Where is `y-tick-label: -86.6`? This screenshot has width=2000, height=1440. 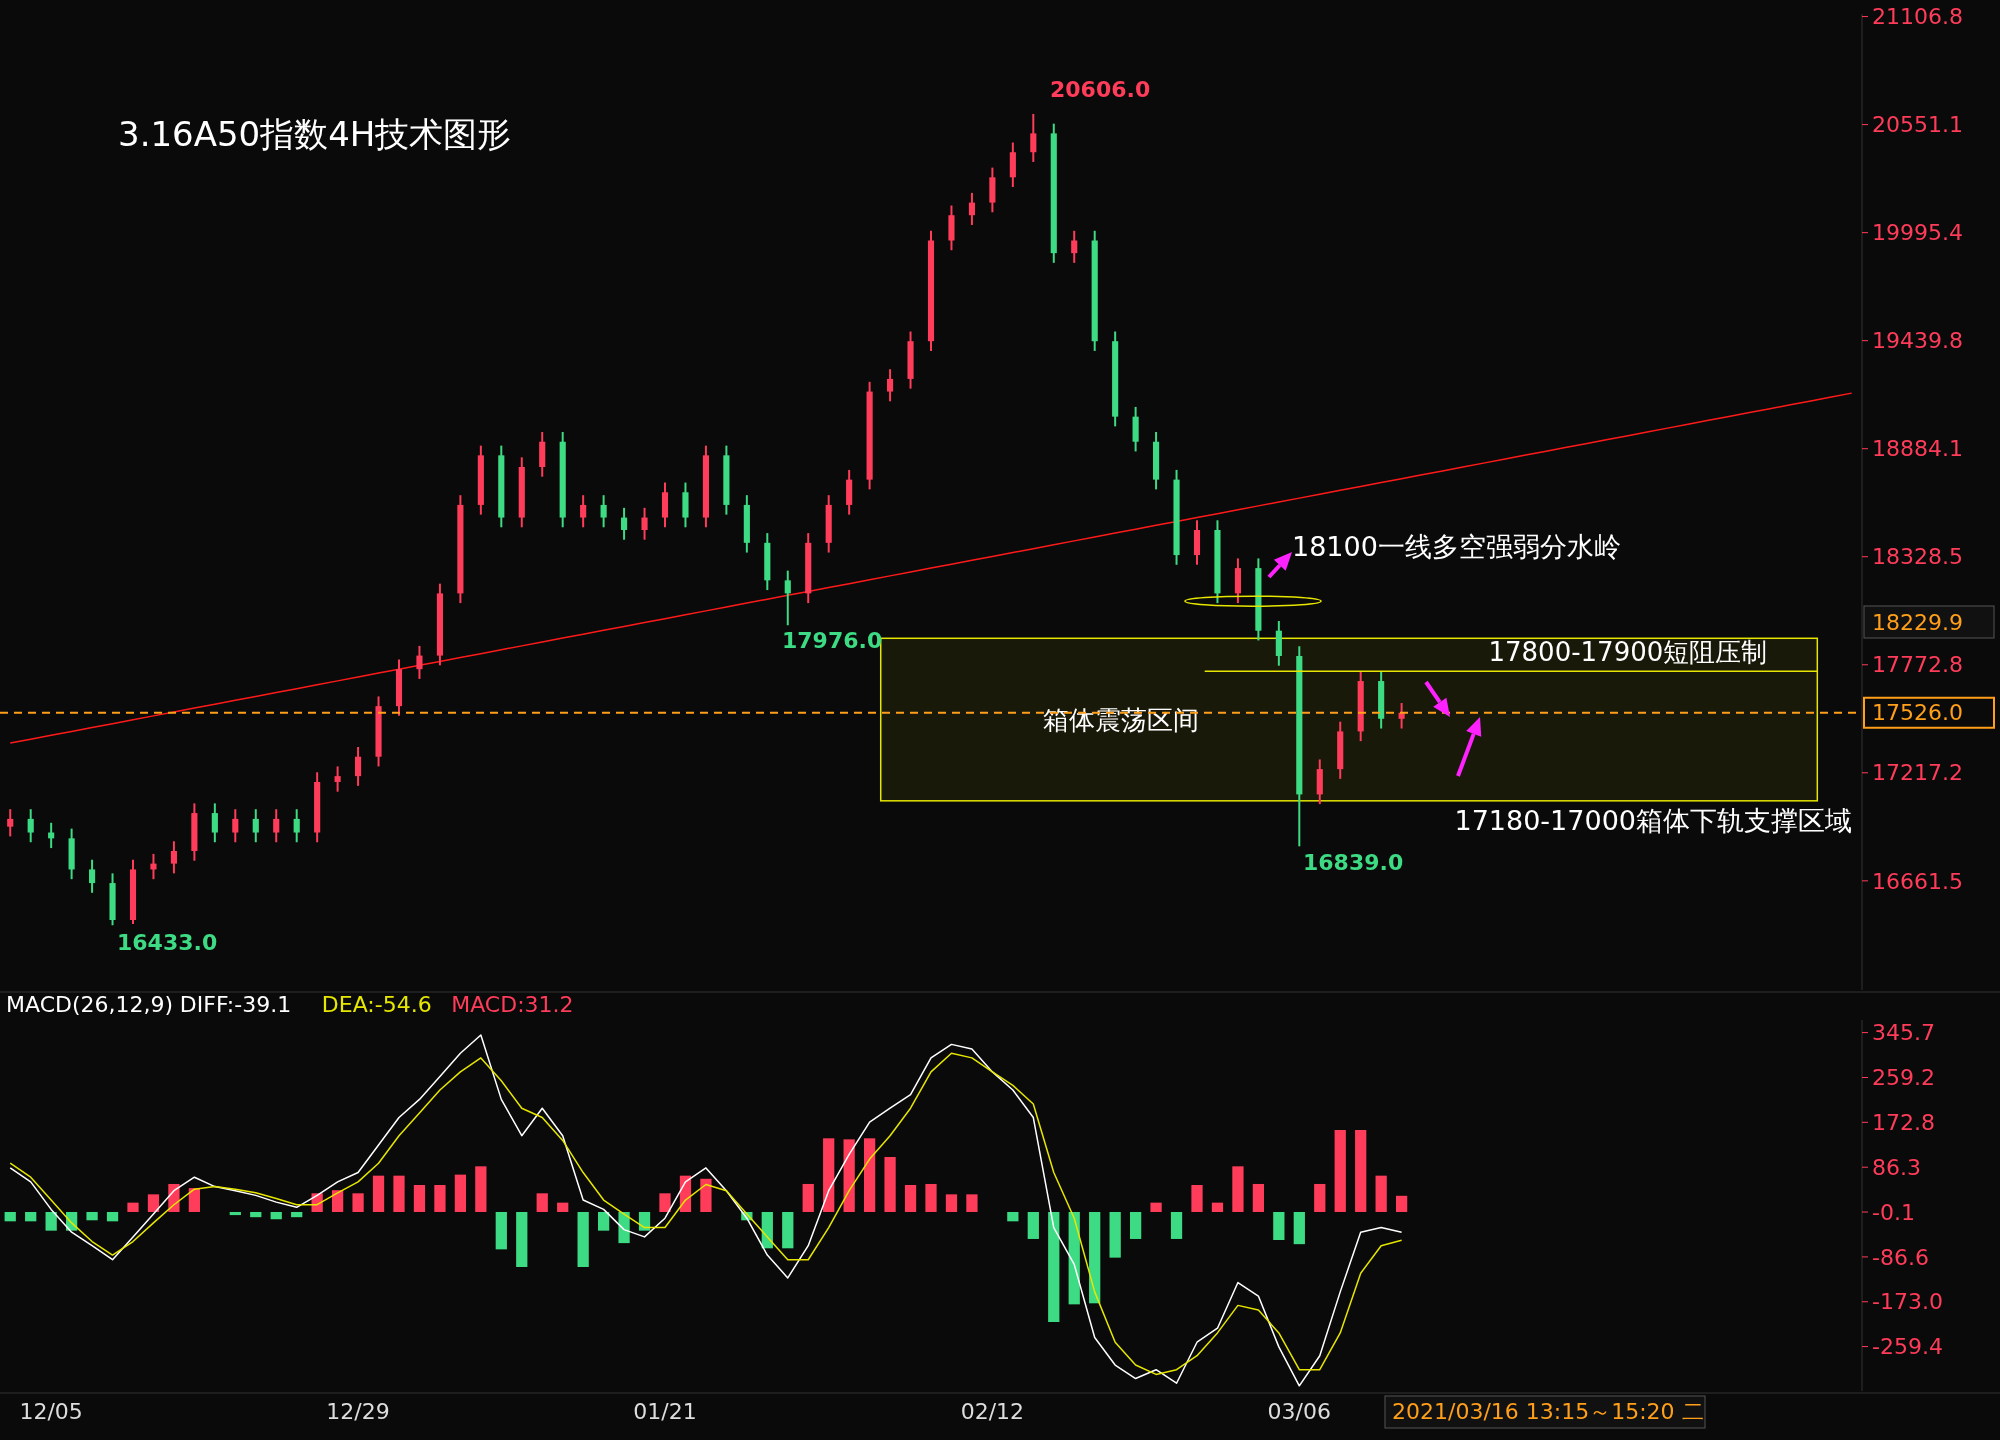 y-tick-label: -86.6 is located at coordinates (1900, 1257).